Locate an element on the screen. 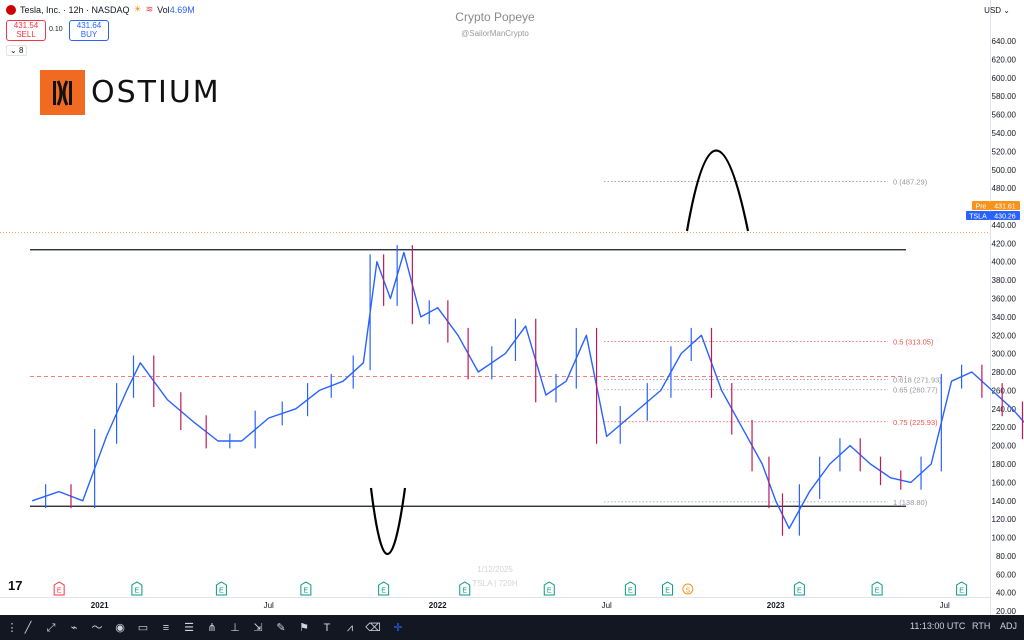 Image resolution: width=1024 pixels, height=640 pixels. trend-line-icon: ╱ is located at coordinates (28, 628).